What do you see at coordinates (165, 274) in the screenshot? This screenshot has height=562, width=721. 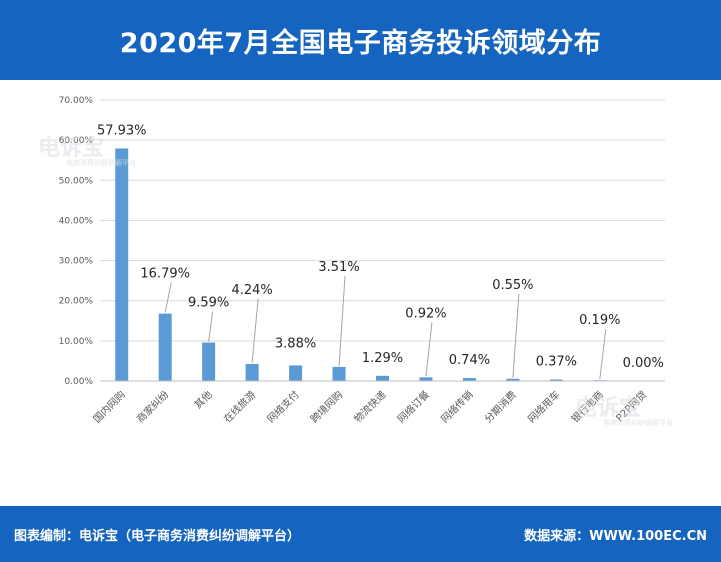 I see `data-label: 16.79%` at bounding box center [165, 274].